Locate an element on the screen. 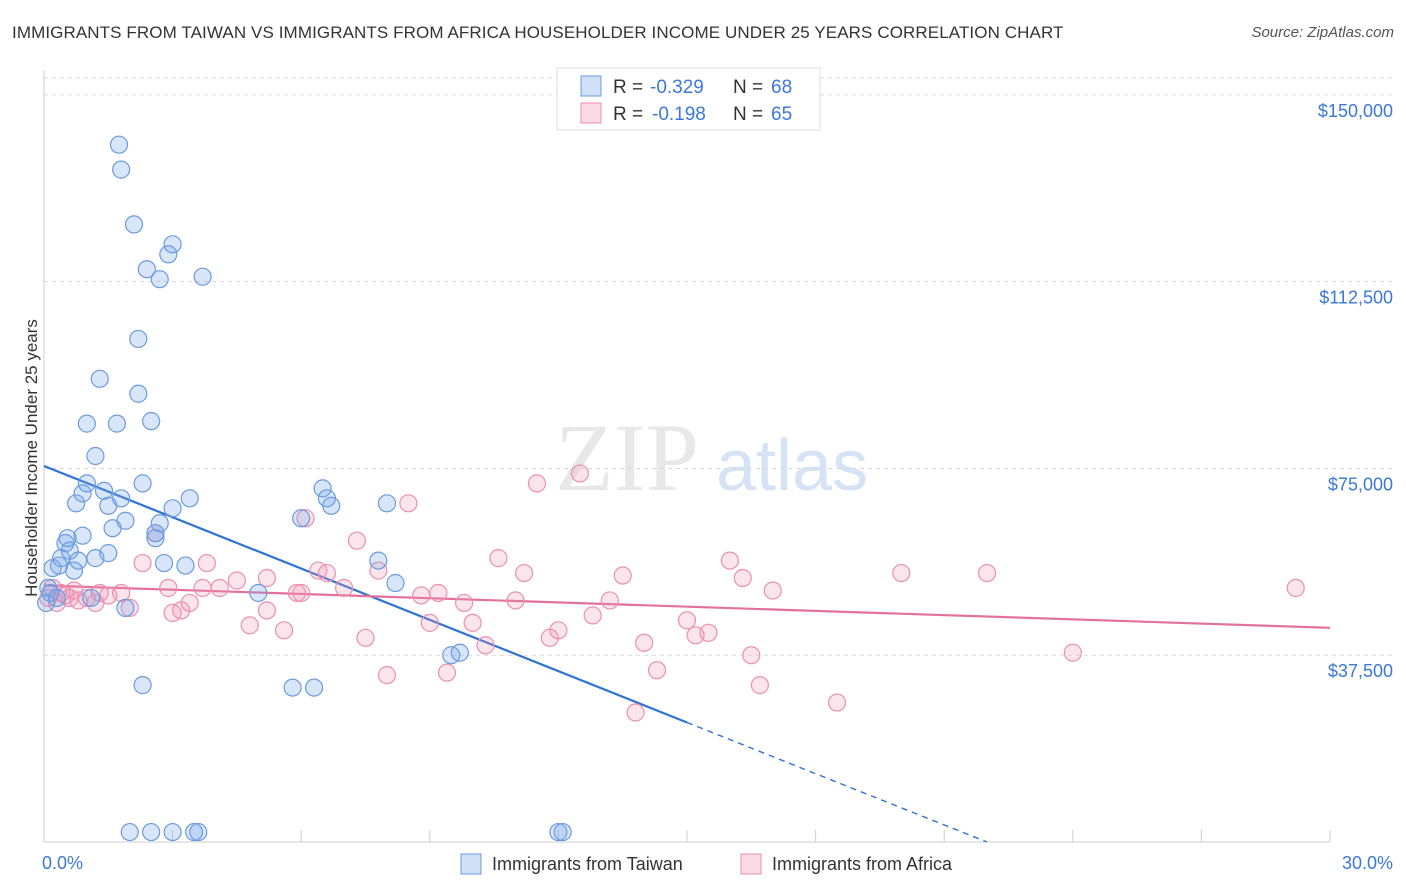 The image size is (1406, 892). series-label-africa: Immigrants from Africa is located at coordinates (862, 864).